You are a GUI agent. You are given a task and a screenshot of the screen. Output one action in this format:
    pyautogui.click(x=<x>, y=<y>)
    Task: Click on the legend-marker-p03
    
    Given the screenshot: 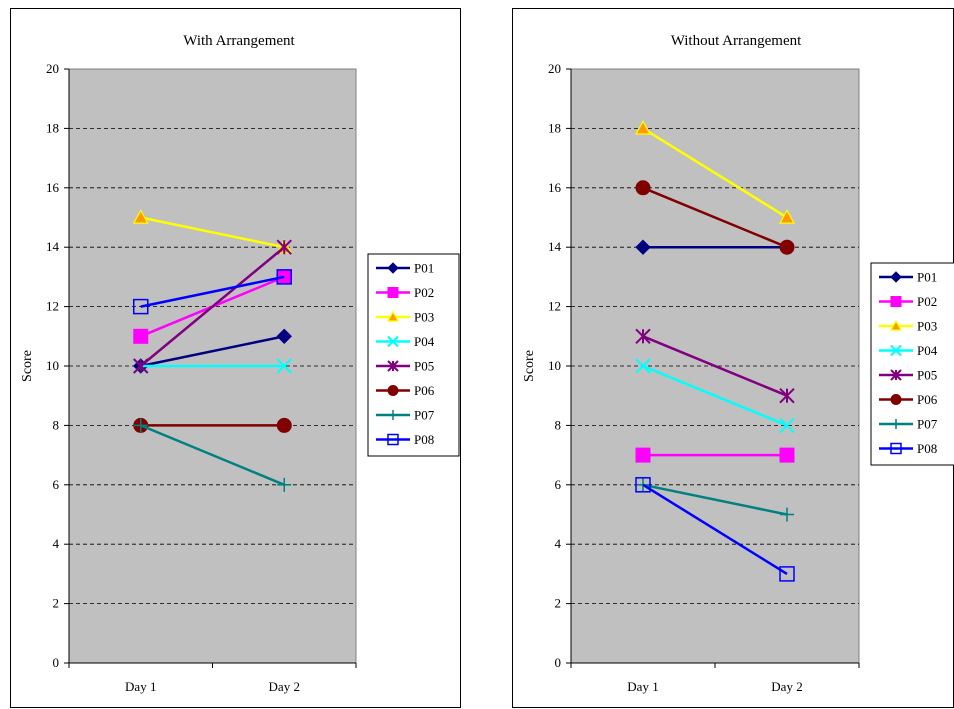 What is the action you would take?
    pyautogui.click(x=393, y=316)
    